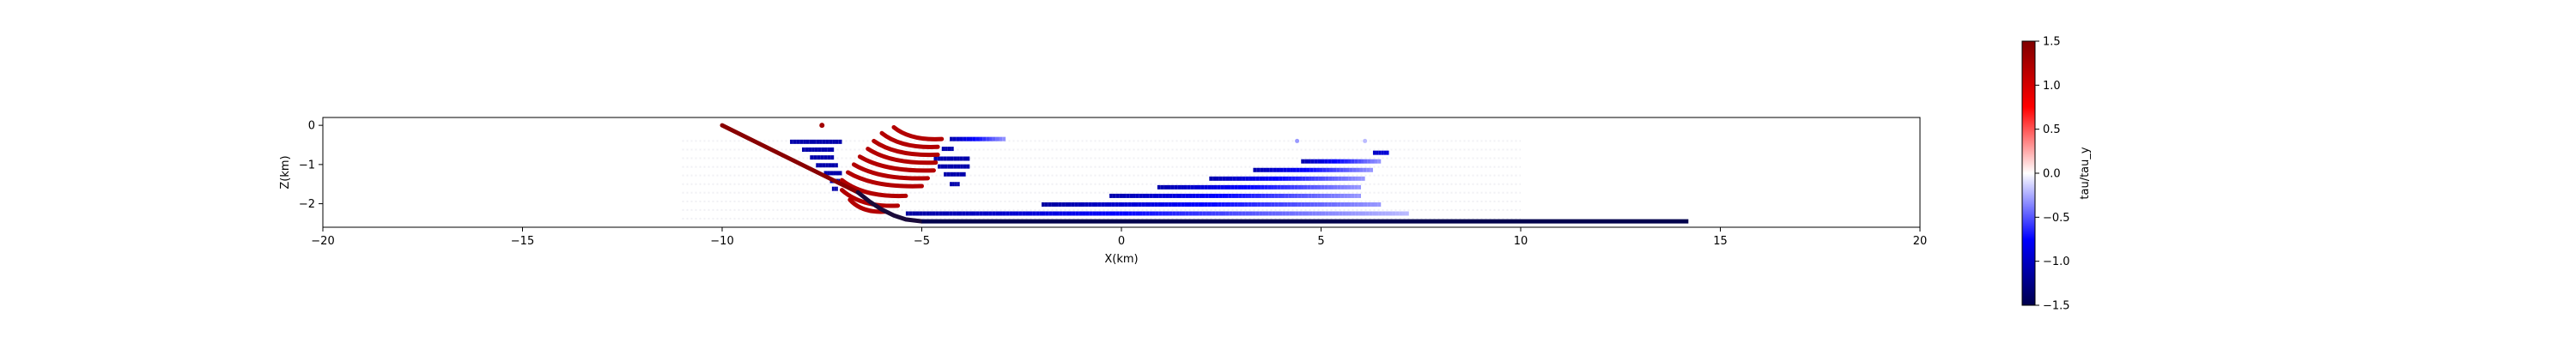 The image size is (2576, 343). Describe the element at coordinates (285, 172) in the screenshot. I see `y-axis-label: Z(km)` at that location.